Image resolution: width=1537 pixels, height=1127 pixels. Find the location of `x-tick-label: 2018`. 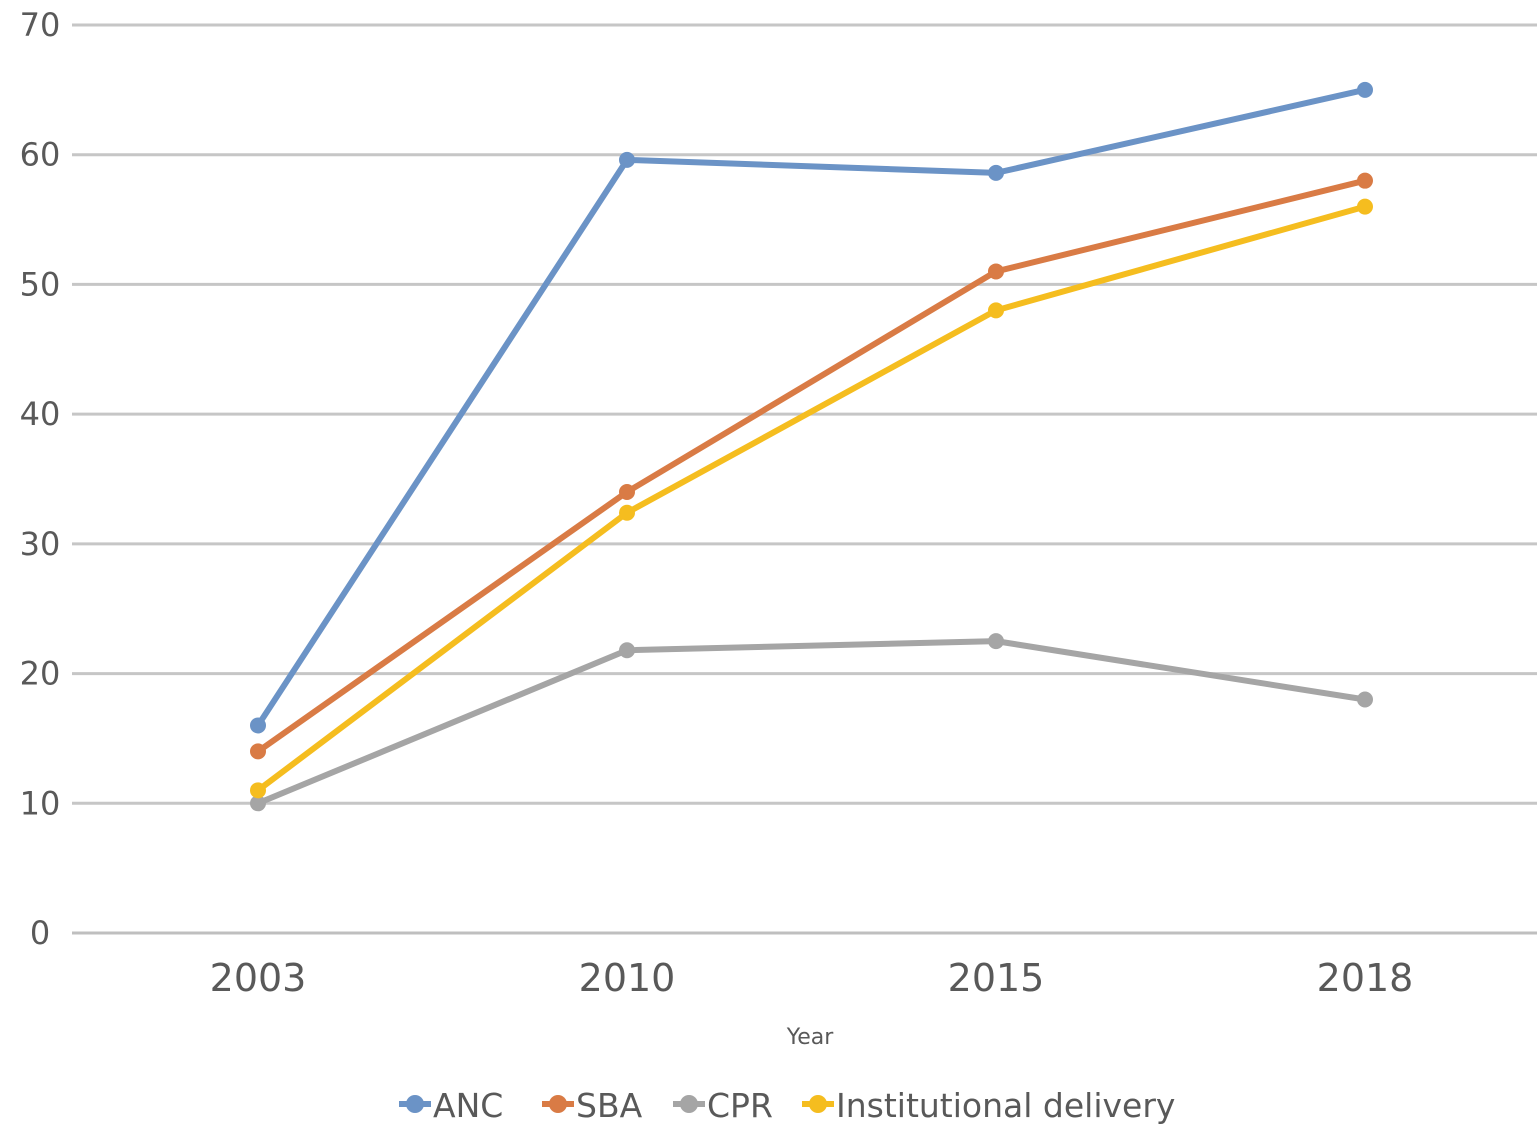

x-tick-label: 2018 is located at coordinates (1365, 978).